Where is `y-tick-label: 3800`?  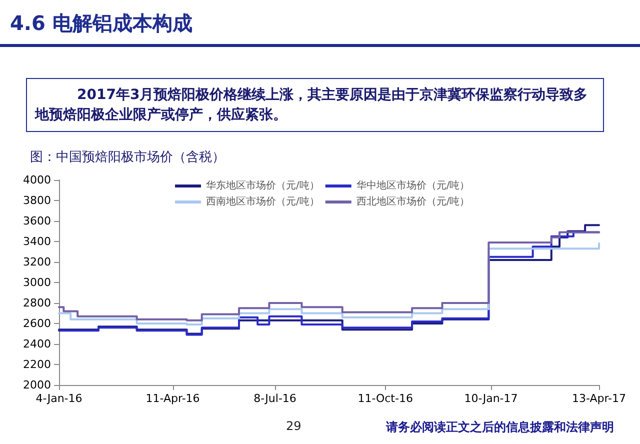 y-tick-label: 3800 is located at coordinates (37, 200).